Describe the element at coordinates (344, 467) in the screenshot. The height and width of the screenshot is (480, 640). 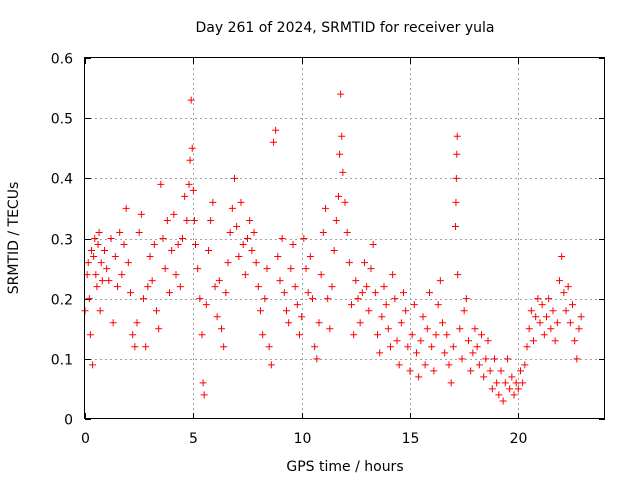
I see `x-axis-label: GPS time / hours` at that location.